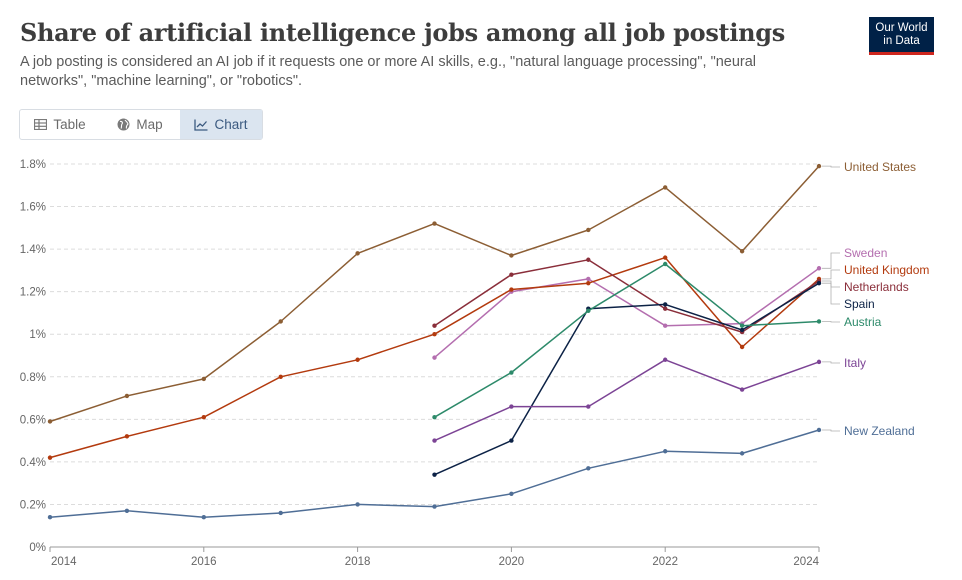  Describe the element at coordinates (33, 378) in the screenshot. I see `y-tick-label: 0.8%` at that location.